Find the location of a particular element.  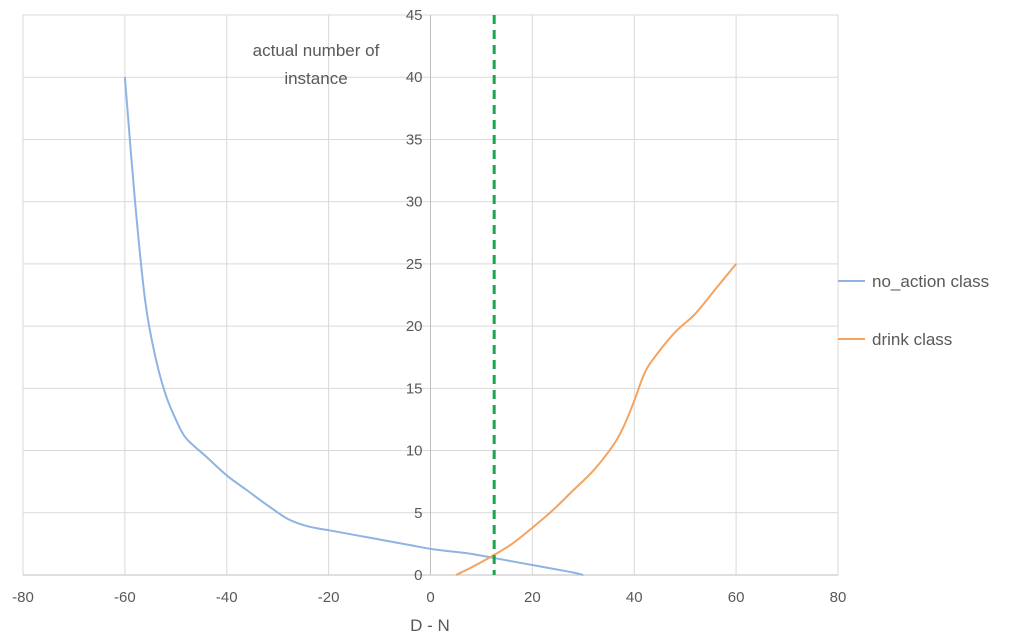

x-tick-label: -40 is located at coordinates (227, 597).